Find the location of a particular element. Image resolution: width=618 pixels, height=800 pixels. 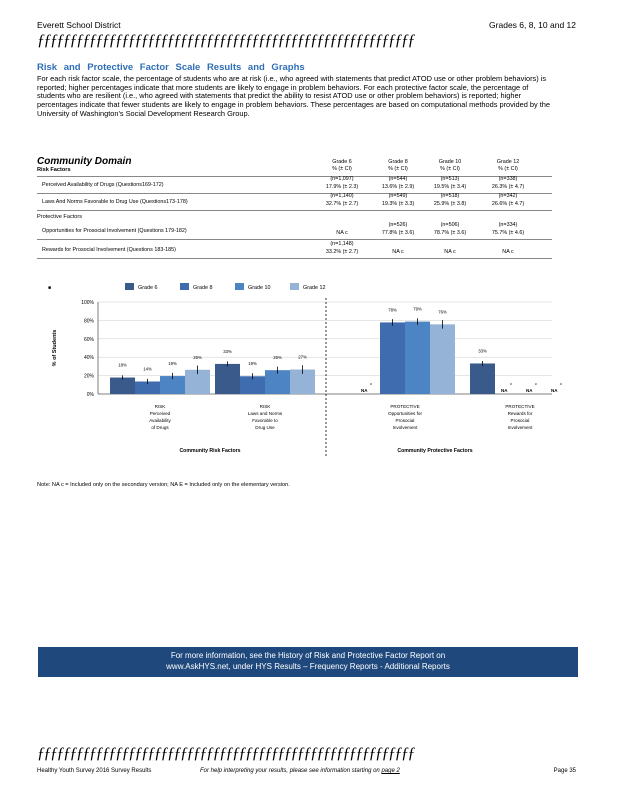

legend-label: Grade 10 is located at coordinates (259, 288).